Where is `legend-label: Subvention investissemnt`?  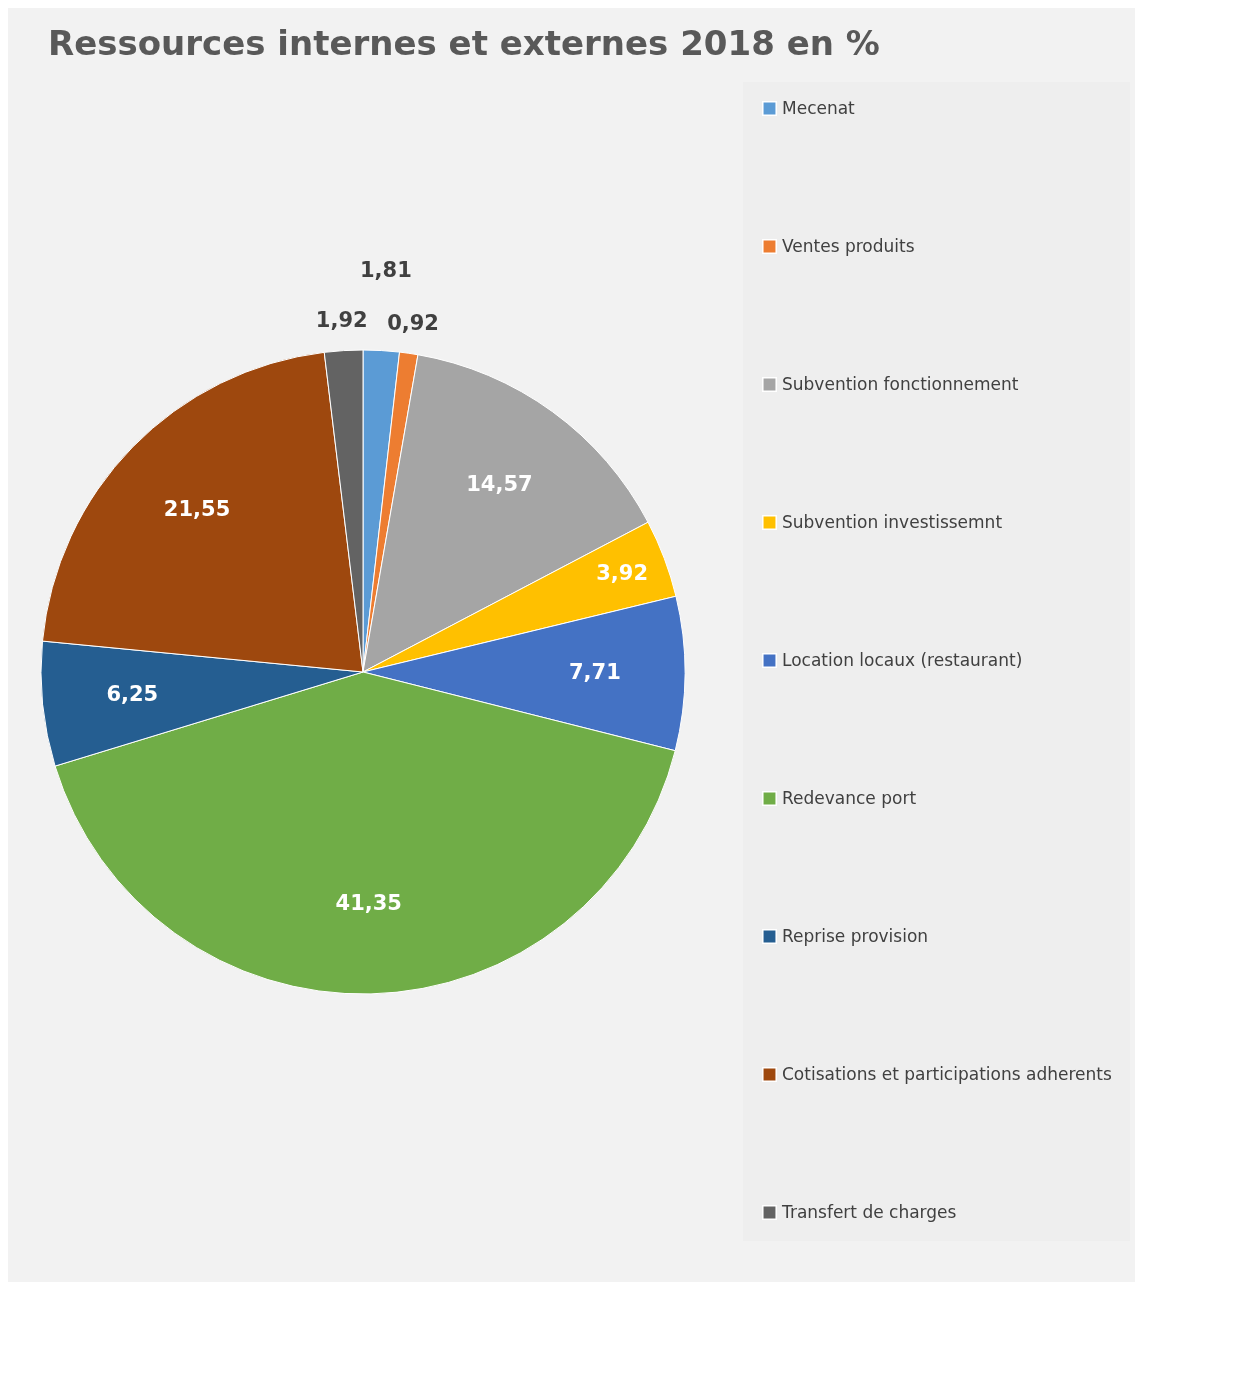 legend-label: Subvention investissemnt is located at coordinates (892, 521).